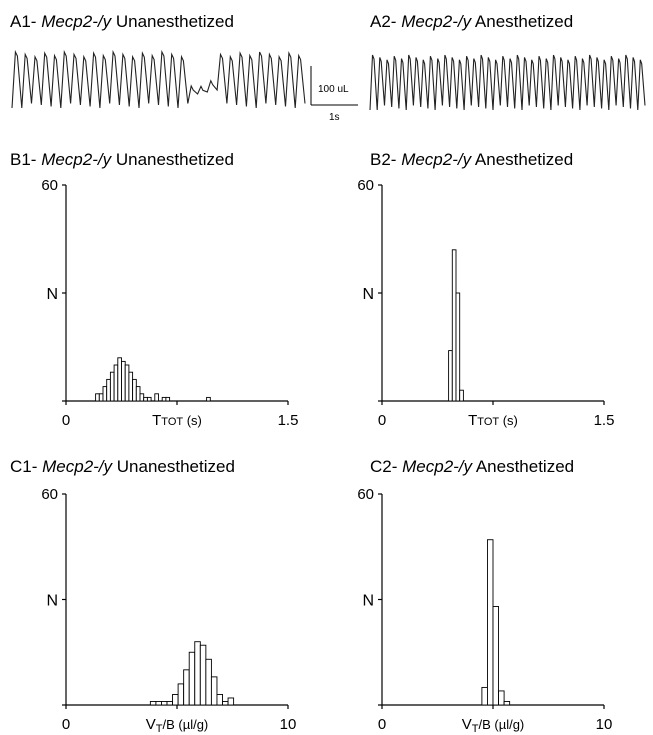  What do you see at coordinates (168, 610) in the screenshot?
I see `histogram-c1: 60 N 0 10 VT/B (µl/g)` at bounding box center [168, 610].